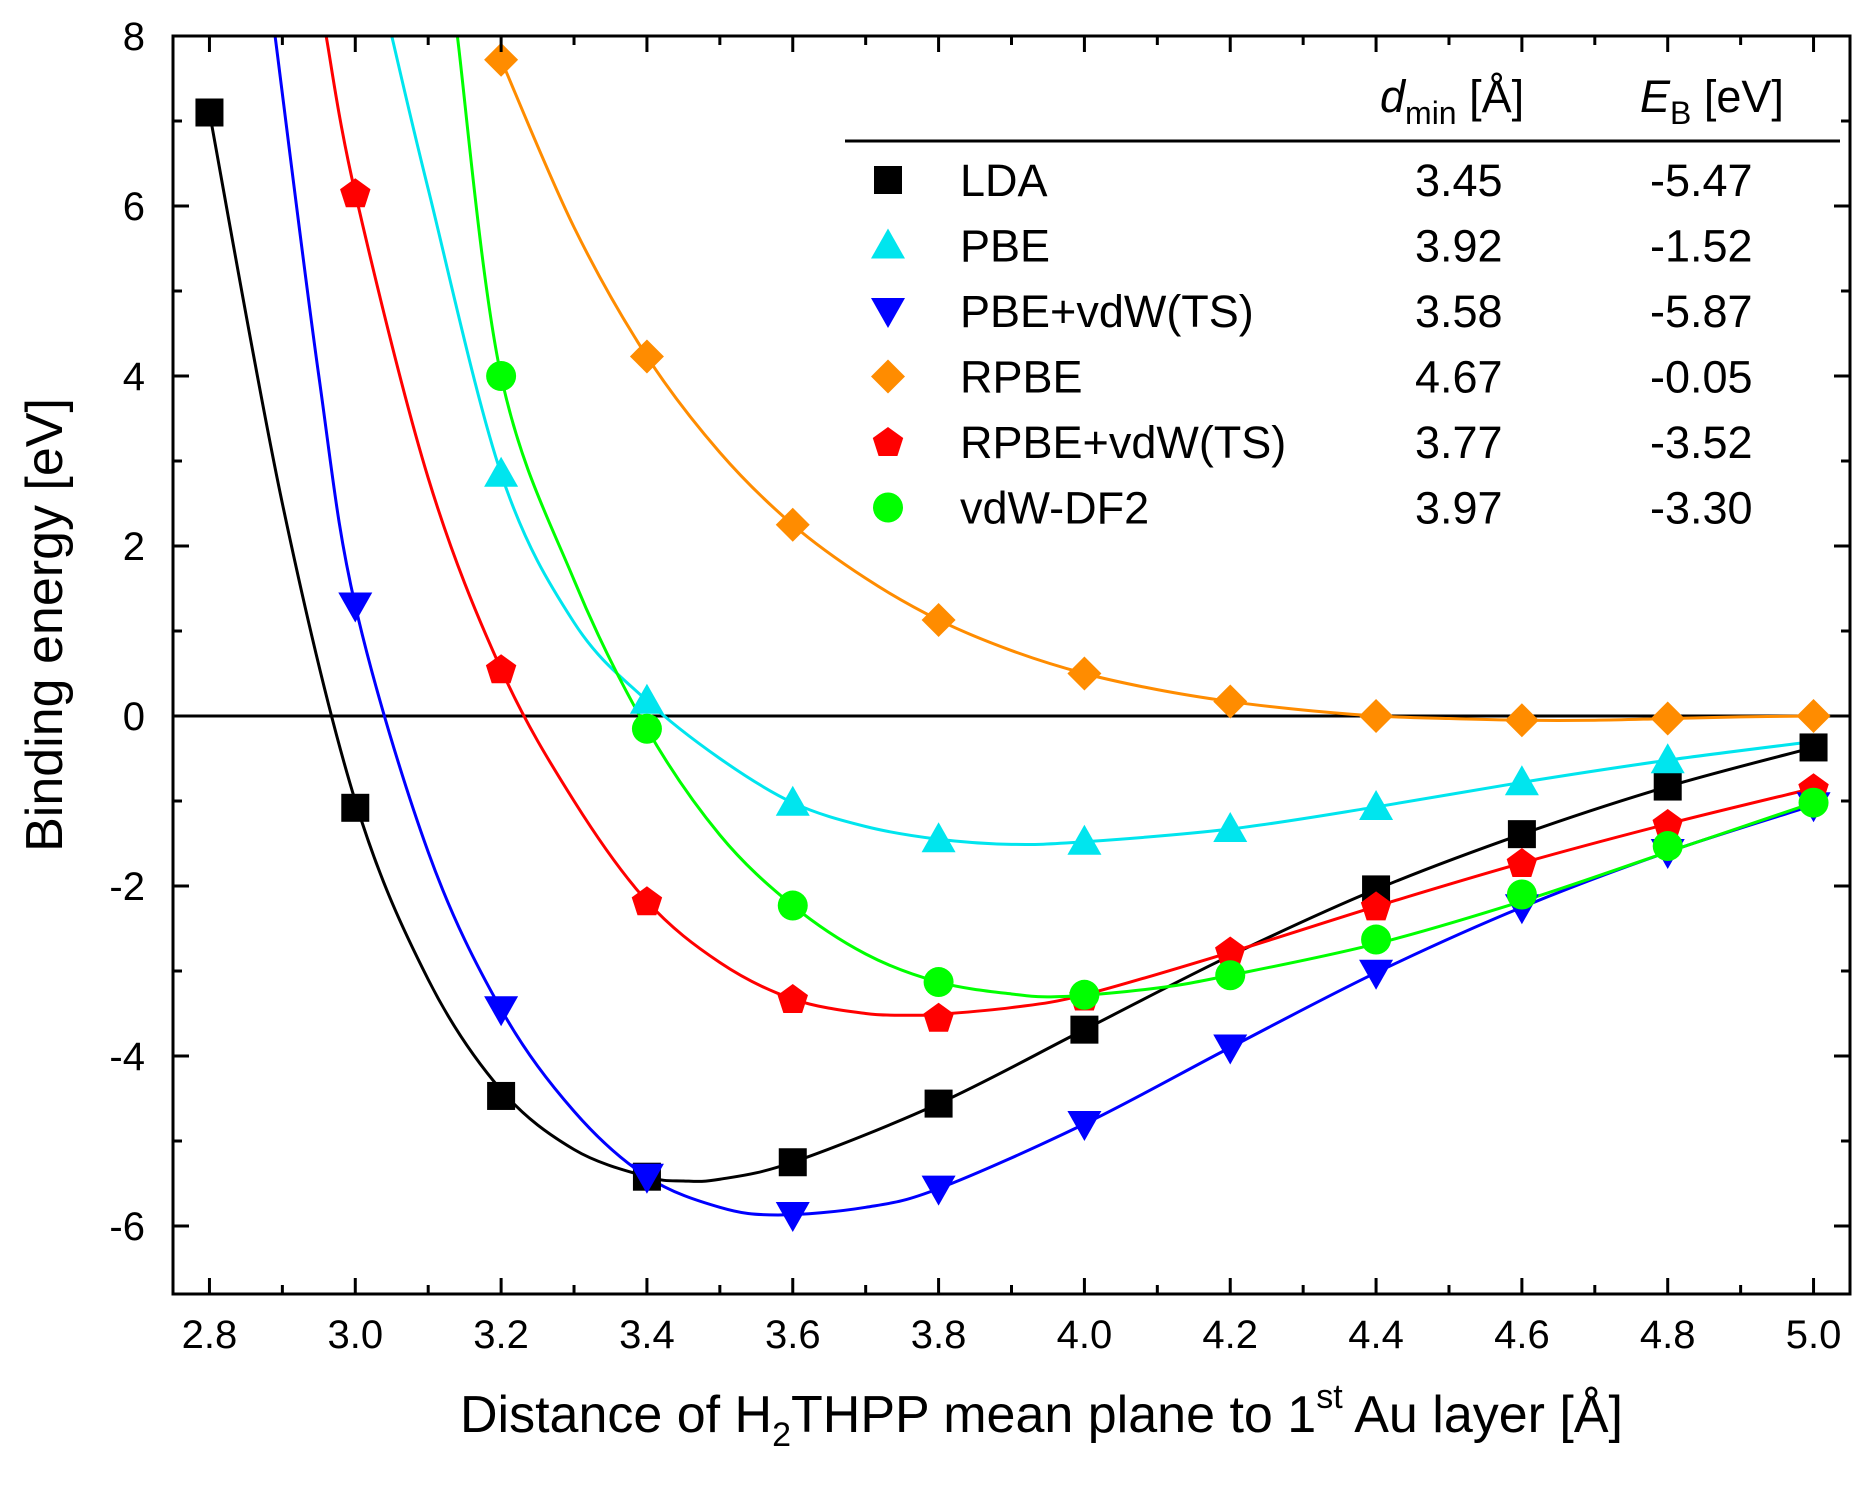 The height and width of the screenshot is (1500, 1861). I want to click on legend-dmin-value: 3.45, so click(1459, 180).